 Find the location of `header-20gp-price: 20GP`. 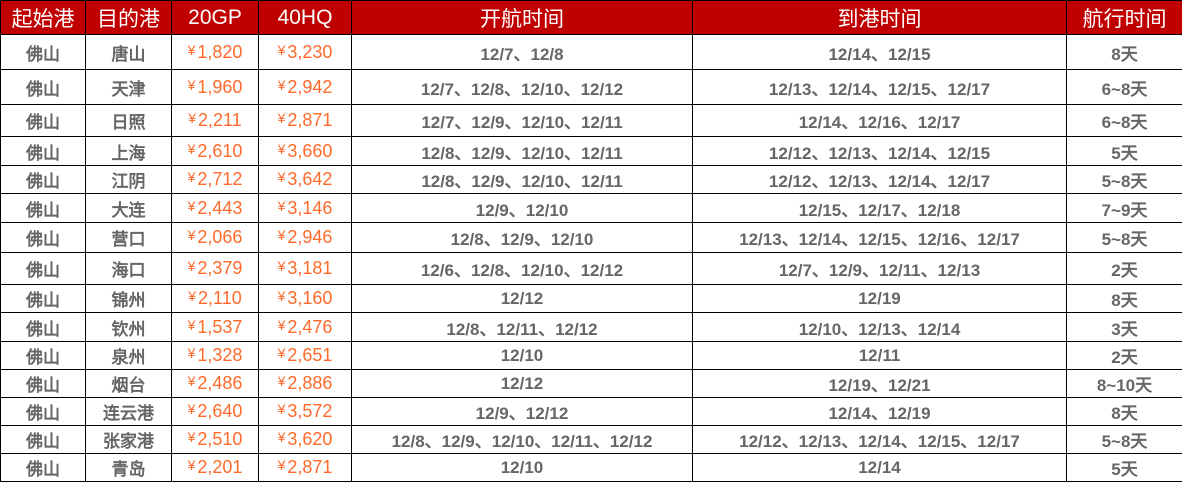

header-20gp-price: 20GP is located at coordinates (215, 18).